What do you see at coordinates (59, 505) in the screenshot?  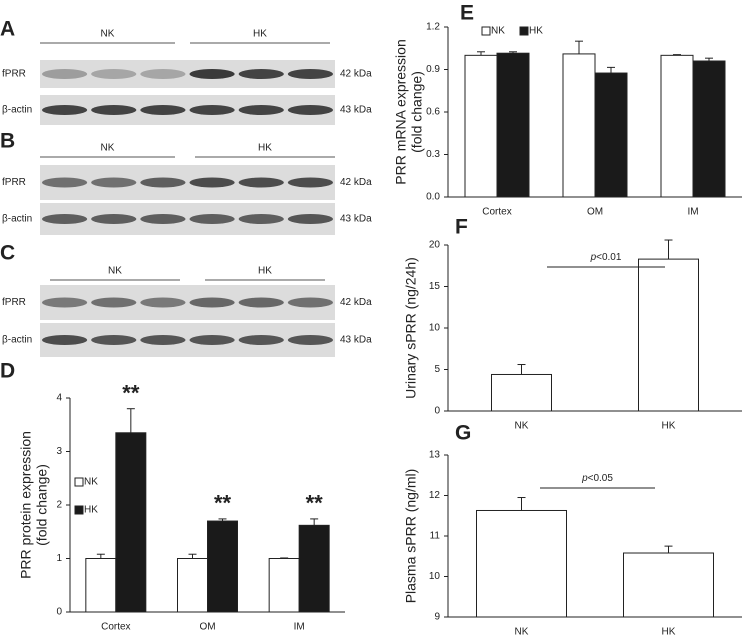 I see `y-tick-label: 2` at bounding box center [59, 505].